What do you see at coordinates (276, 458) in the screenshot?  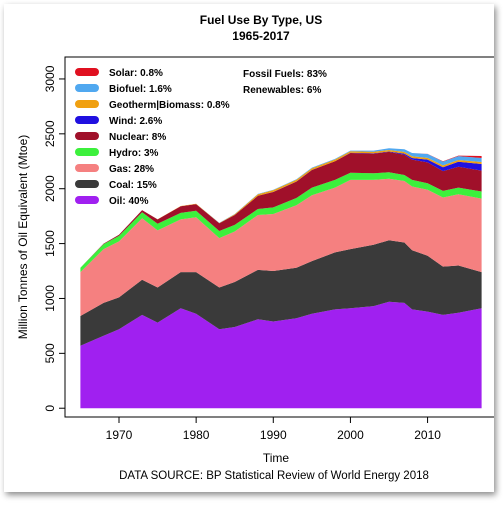 I see `x-axis-label: Time` at bounding box center [276, 458].